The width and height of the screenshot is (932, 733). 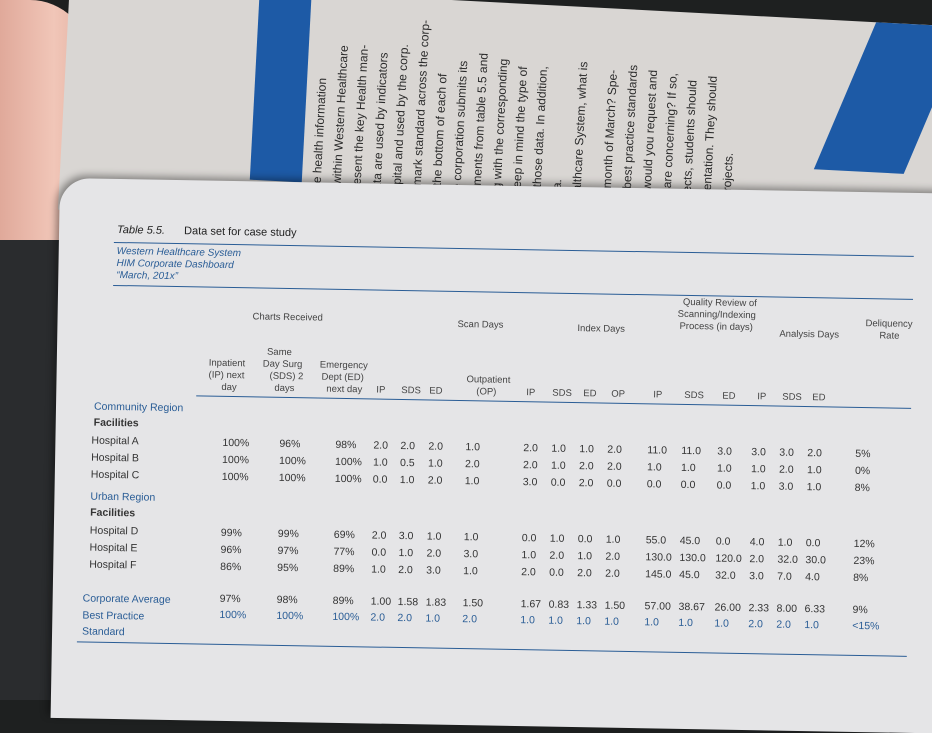 I want to click on avg-cell: 1.83, so click(x=436, y=602).